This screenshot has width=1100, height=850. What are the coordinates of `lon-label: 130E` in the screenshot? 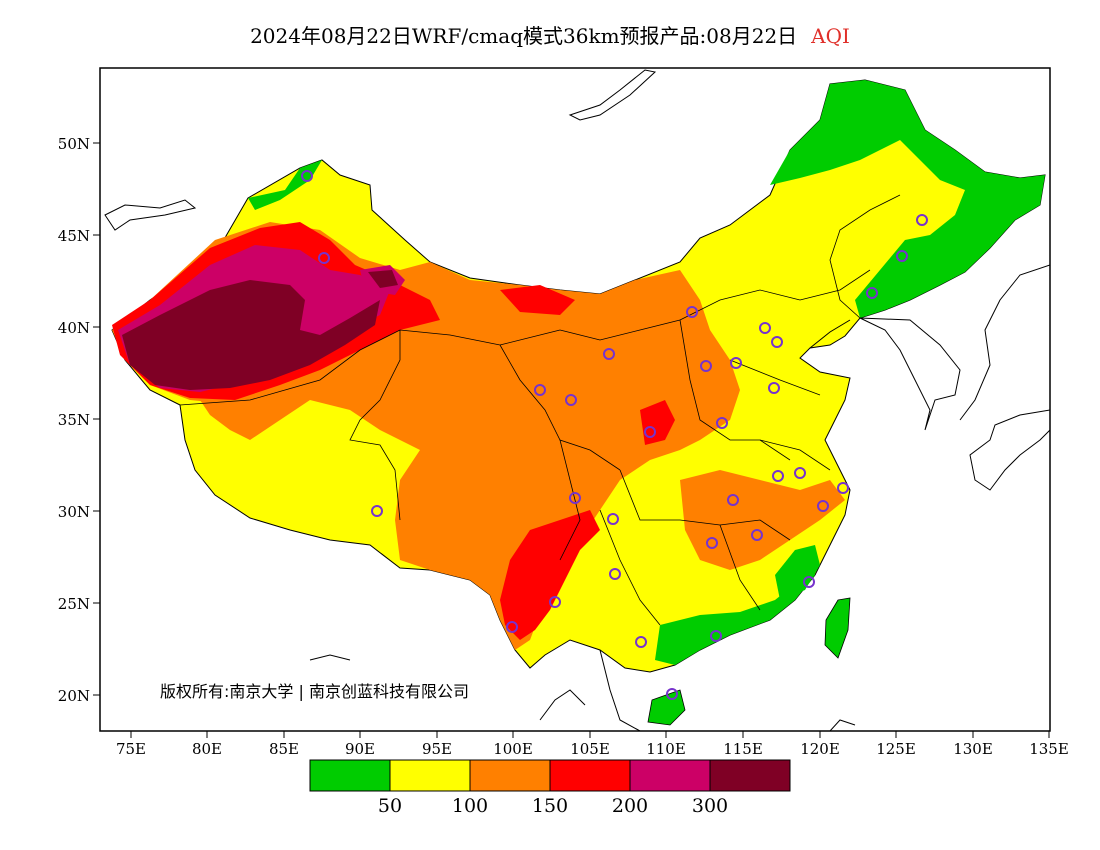 It's located at (973, 749).